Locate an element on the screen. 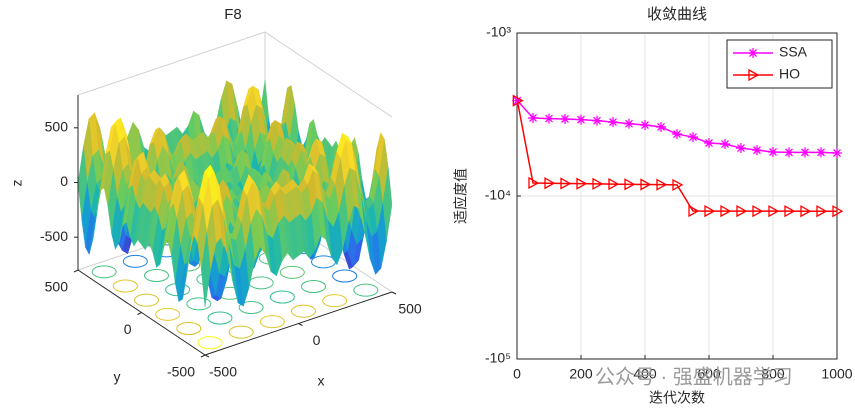  y-tick-label: -10⁴ is located at coordinates (498, 195).